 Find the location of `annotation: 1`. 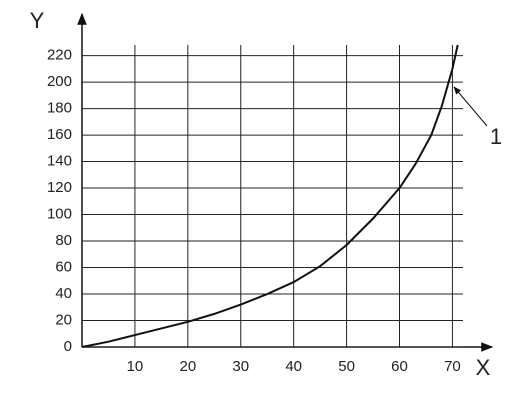

annotation: 1 is located at coordinates (496, 136).